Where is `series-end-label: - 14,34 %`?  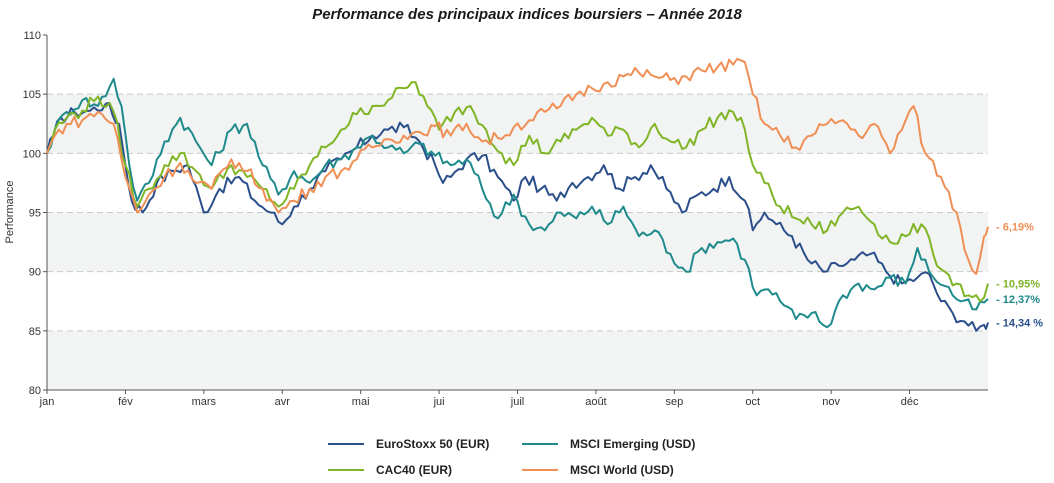 series-end-label: - 14,34 % is located at coordinates (1019, 324).